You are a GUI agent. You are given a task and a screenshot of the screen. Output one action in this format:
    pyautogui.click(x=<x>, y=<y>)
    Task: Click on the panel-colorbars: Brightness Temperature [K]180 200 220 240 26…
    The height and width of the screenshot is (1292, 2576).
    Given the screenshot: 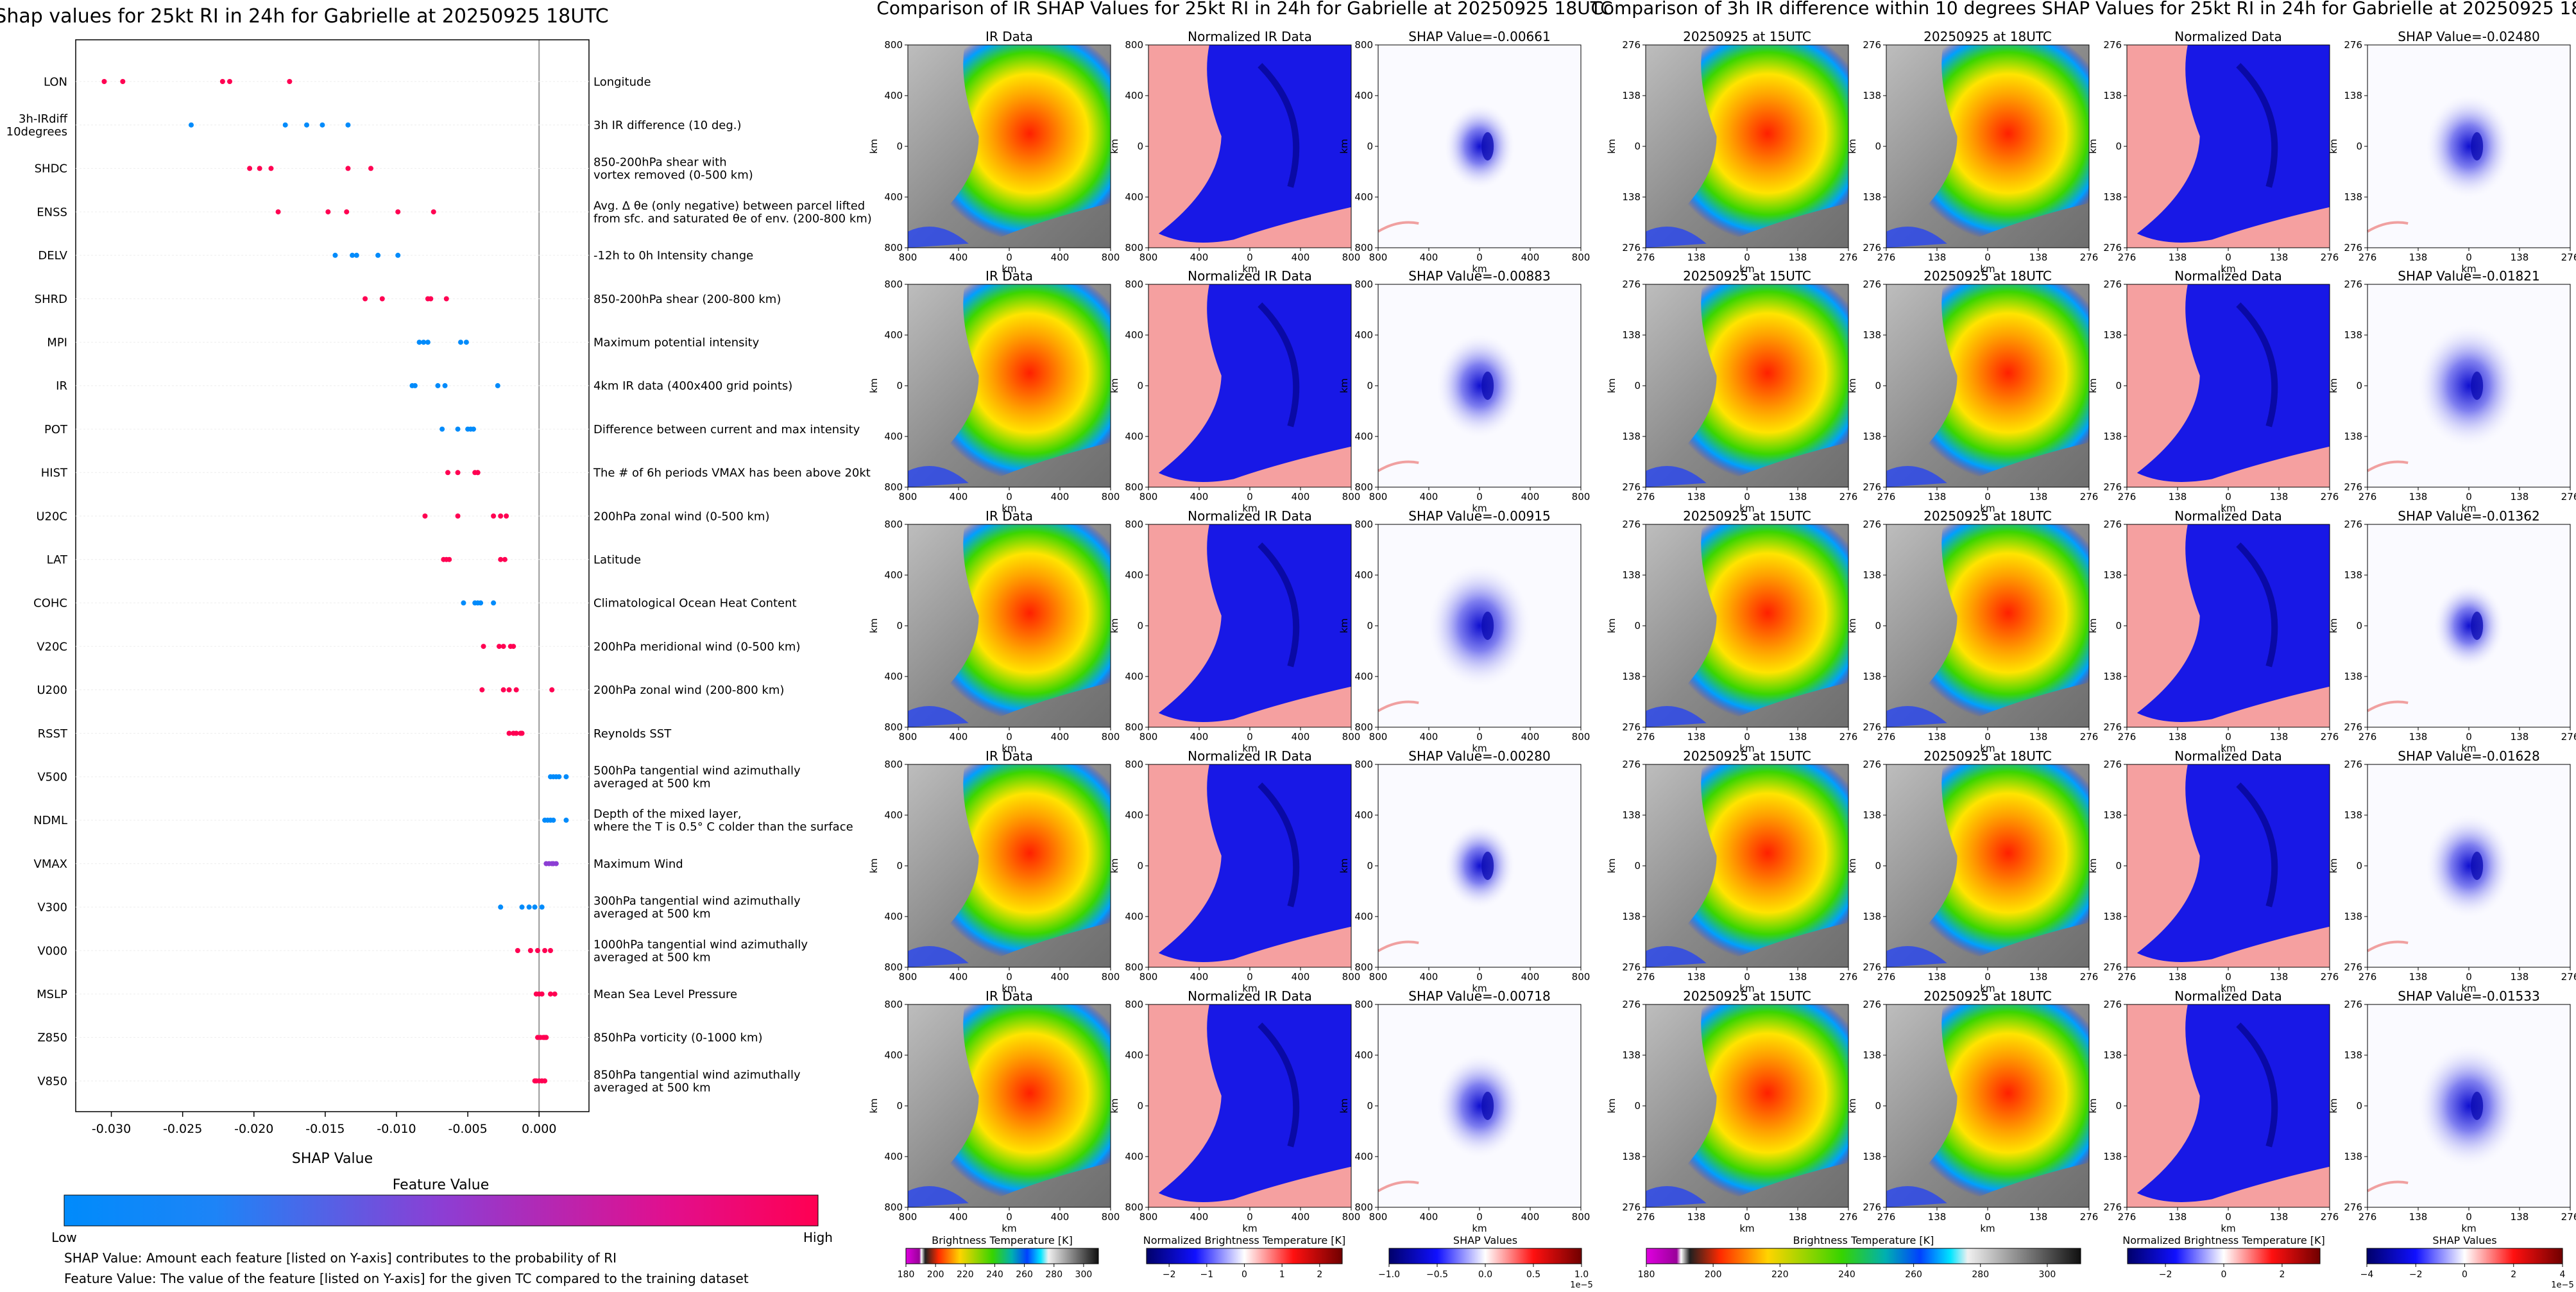 What is the action you would take?
    pyautogui.click(x=1736, y=1262)
    